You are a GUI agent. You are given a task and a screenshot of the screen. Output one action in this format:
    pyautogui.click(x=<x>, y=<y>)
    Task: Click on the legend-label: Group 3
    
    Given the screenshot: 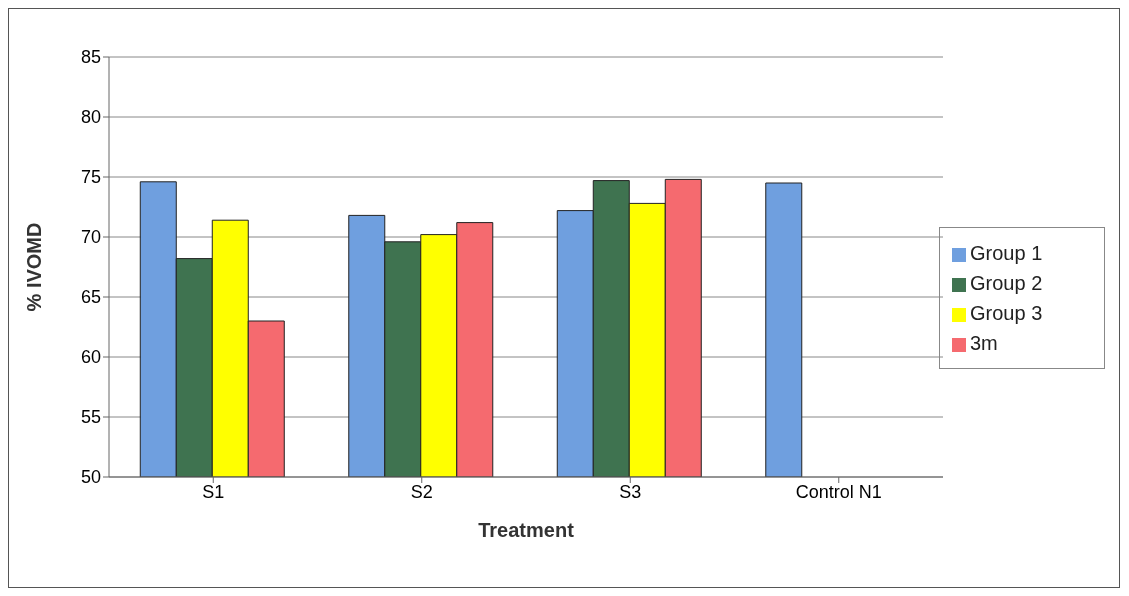 What is the action you would take?
    pyautogui.click(x=1006, y=313)
    